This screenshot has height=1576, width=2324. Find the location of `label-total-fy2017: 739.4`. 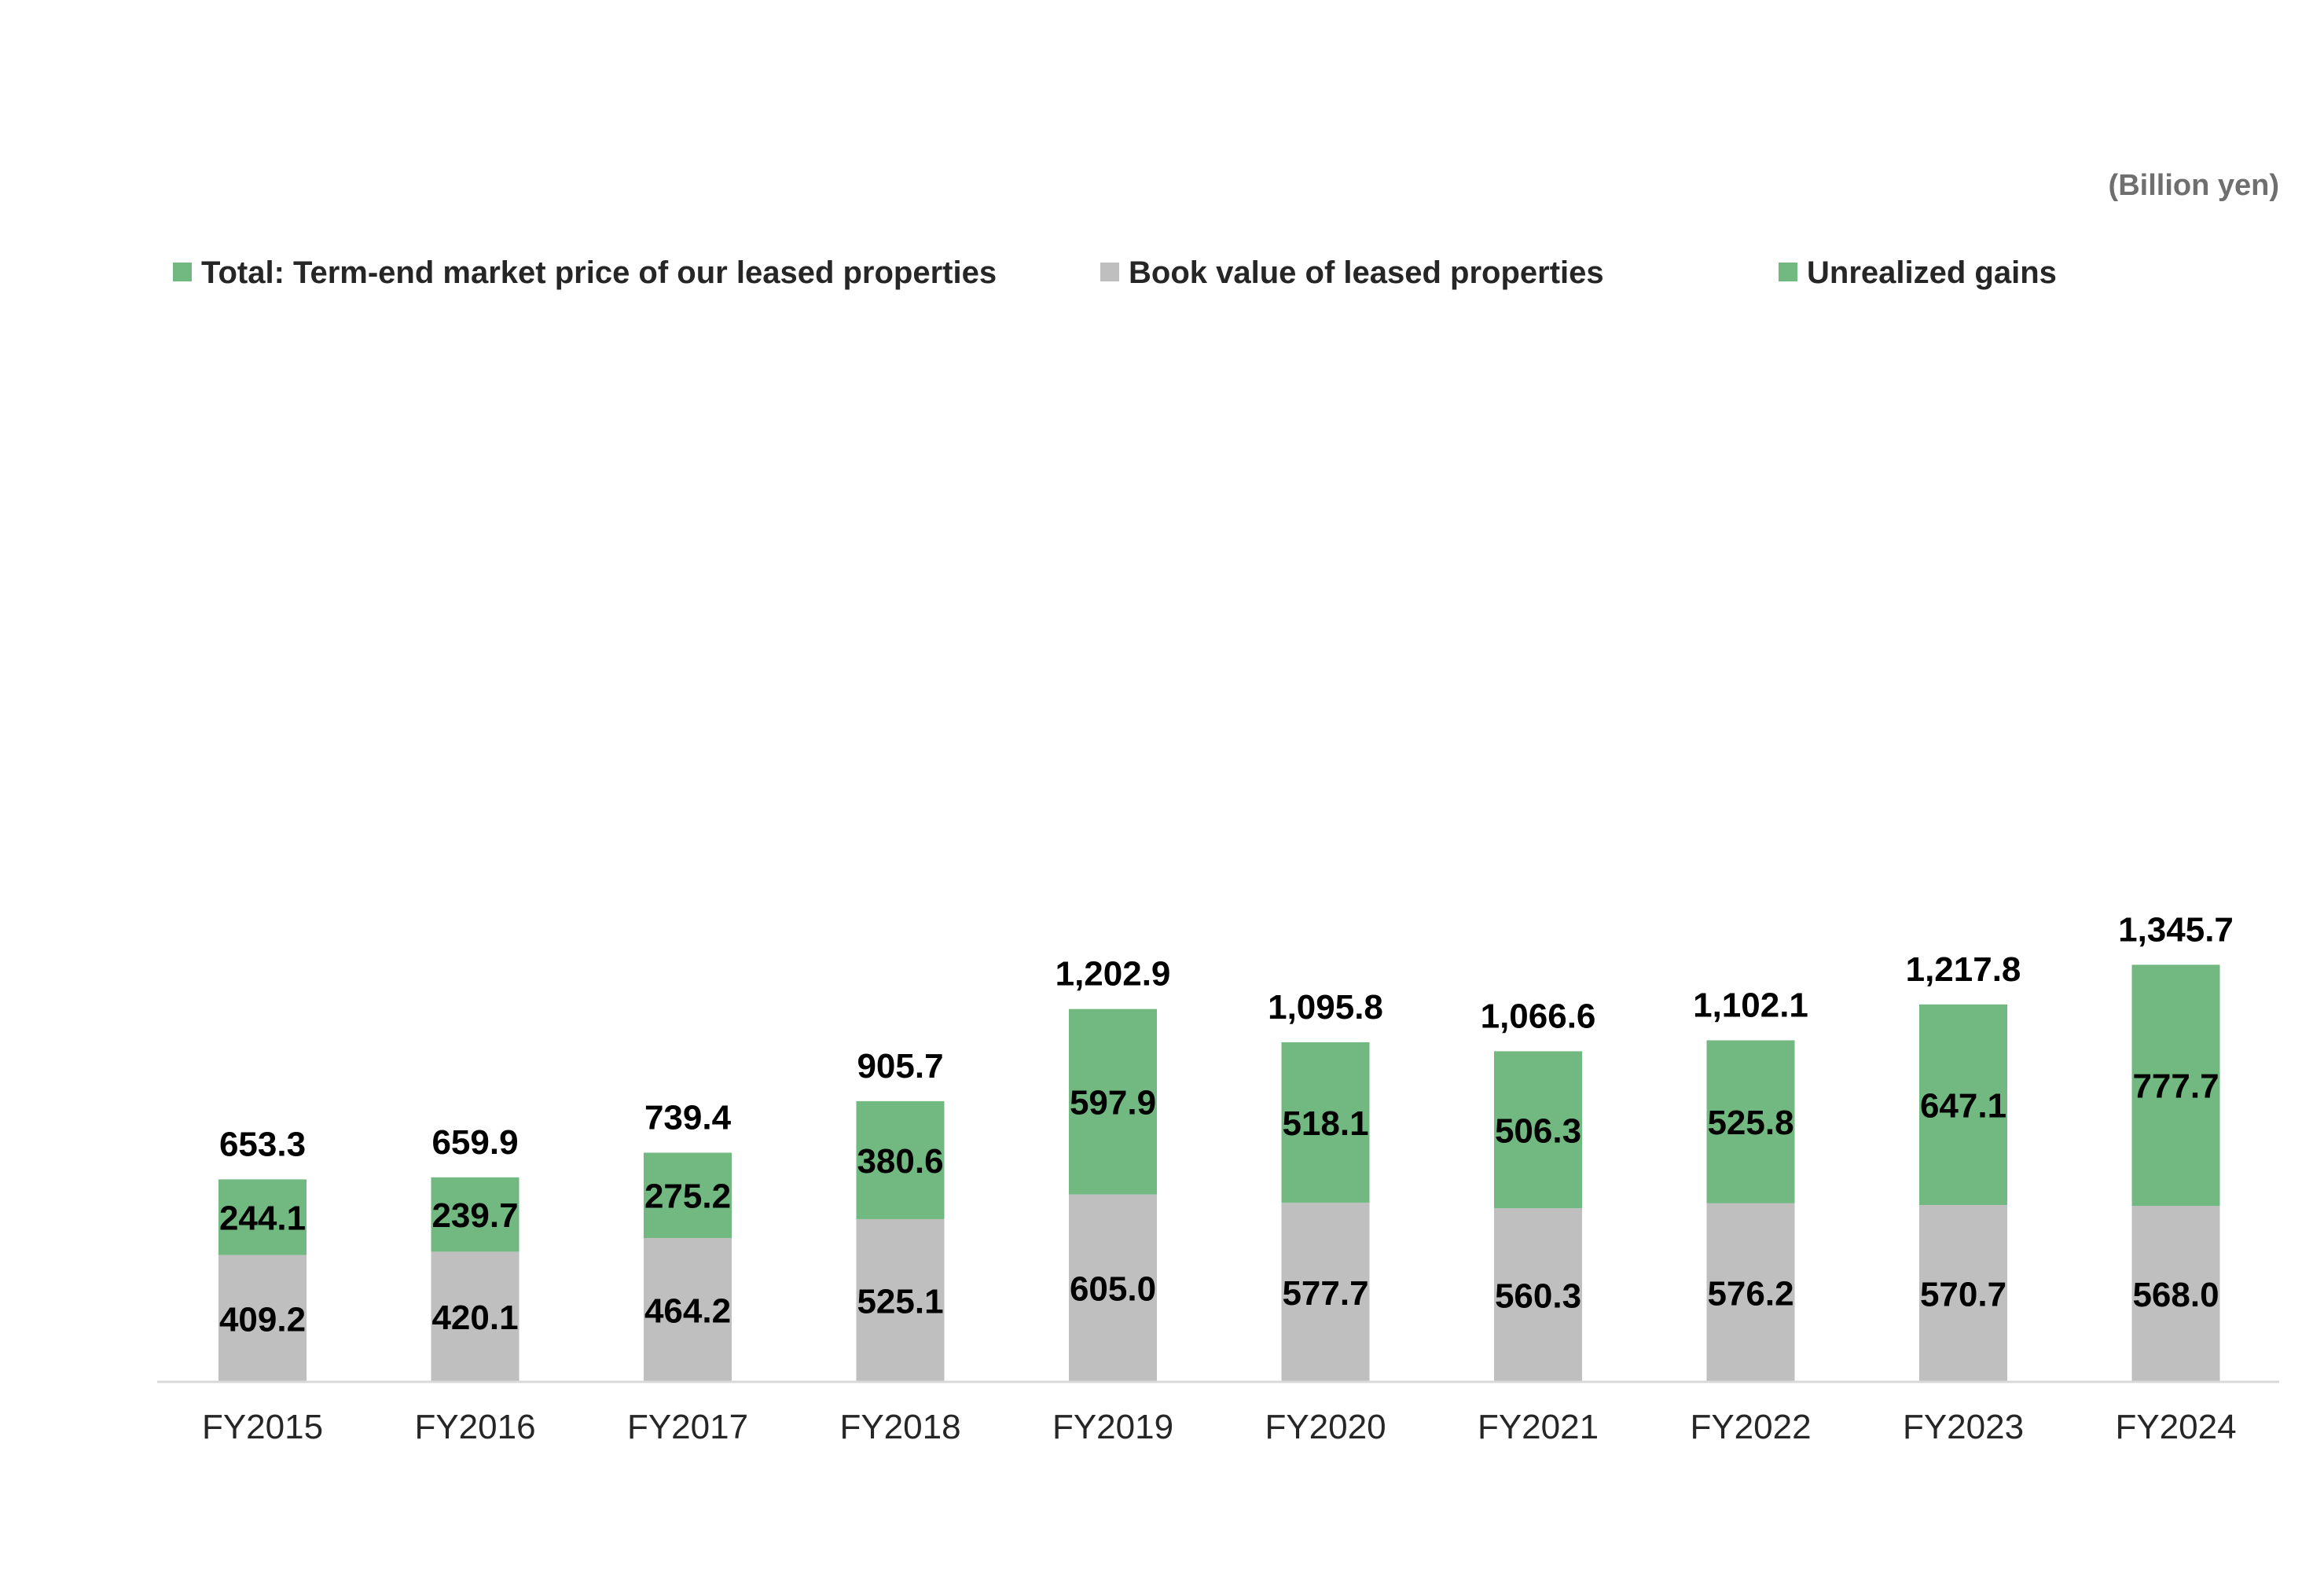

label-total-fy2017: 739.4 is located at coordinates (688, 1117).